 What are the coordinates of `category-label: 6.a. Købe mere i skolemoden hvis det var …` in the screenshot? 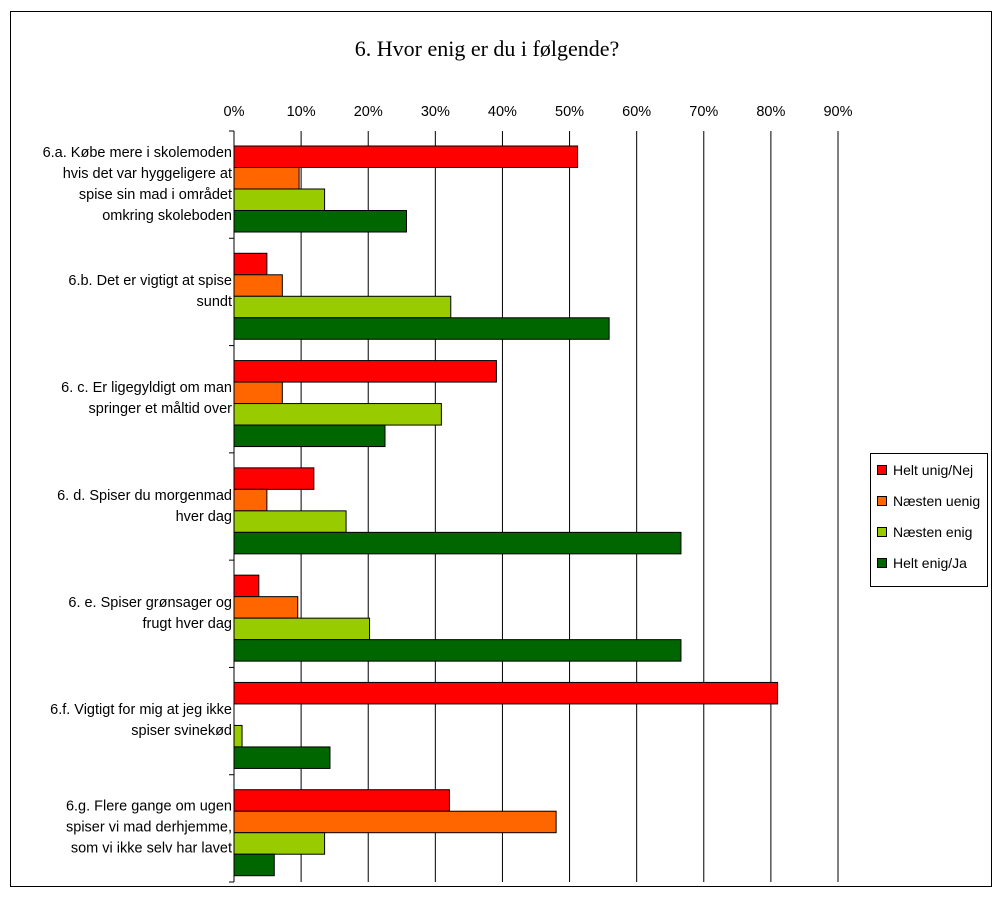 It's located at (117, 185).